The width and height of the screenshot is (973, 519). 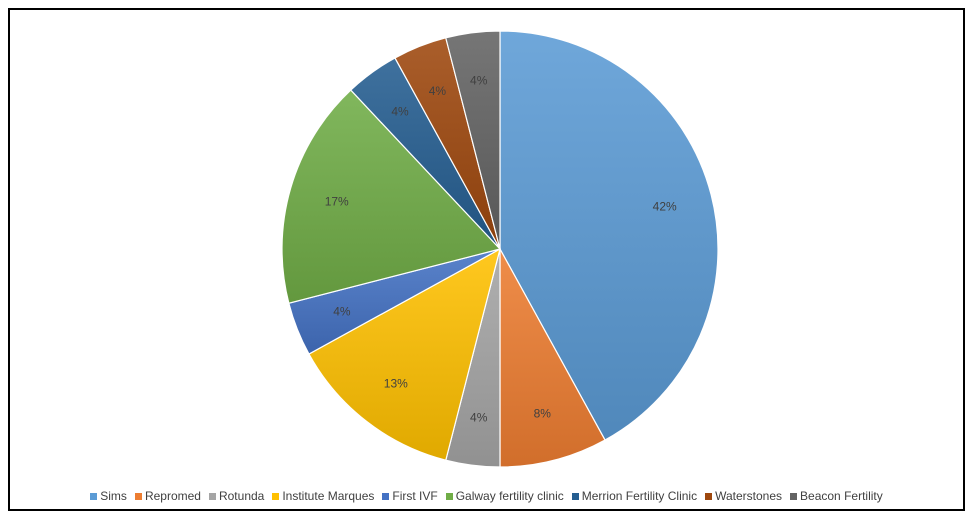 What do you see at coordinates (241, 496) in the screenshot?
I see `legend-label: Rotunda` at bounding box center [241, 496].